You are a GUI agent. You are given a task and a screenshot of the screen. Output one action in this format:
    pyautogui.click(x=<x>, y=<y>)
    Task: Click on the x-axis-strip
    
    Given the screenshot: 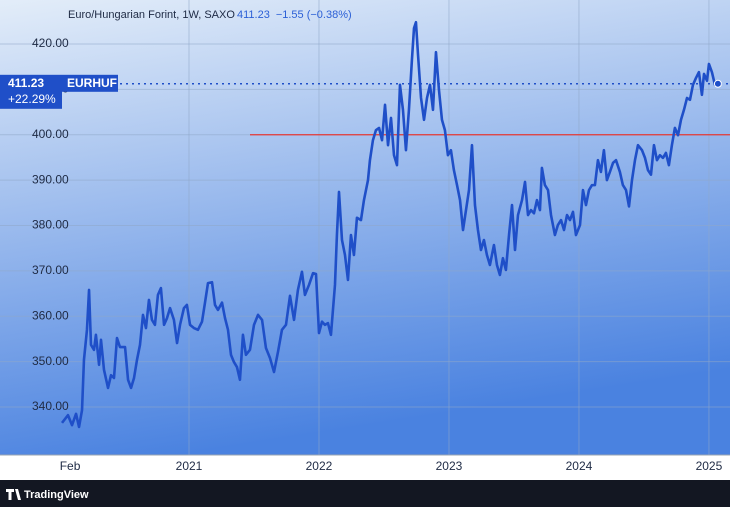 What is the action you would take?
    pyautogui.click(x=365, y=467)
    